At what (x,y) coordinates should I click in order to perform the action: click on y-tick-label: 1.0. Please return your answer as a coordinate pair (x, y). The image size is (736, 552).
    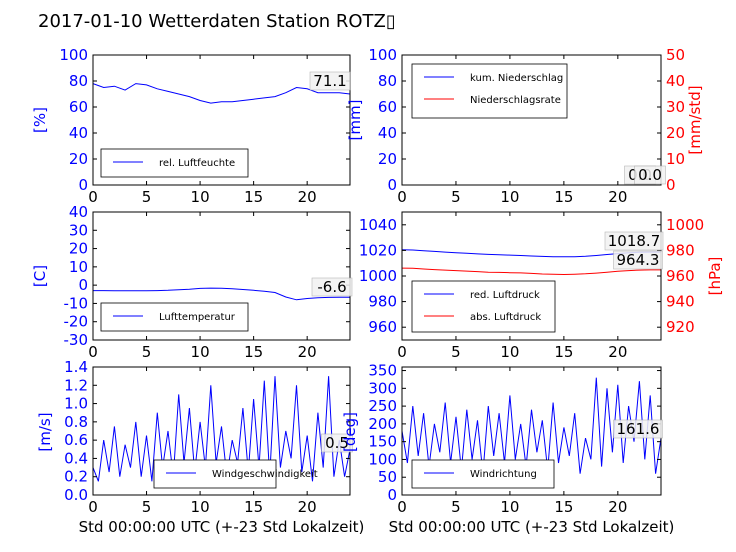
    Looking at the image, I should click on (76, 404).